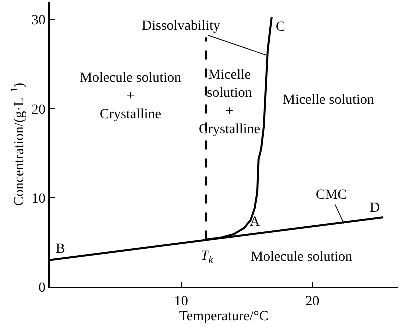 This screenshot has height=327, width=400. What do you see at coordinates (181, 26) in the screenshot?
I see `annotation: Dissolvability` at bounding box center [181, 26].